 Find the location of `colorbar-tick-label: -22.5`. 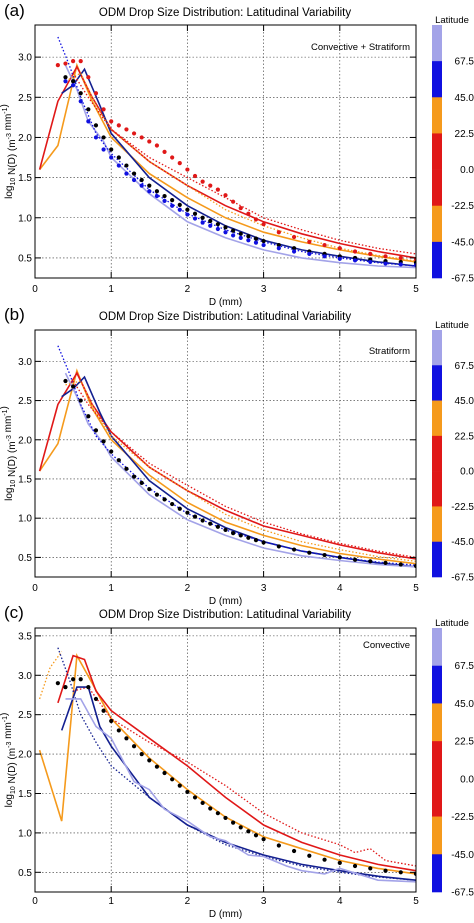

colorbar-tick-label: -22.5 is located at coordinates (462, 507).